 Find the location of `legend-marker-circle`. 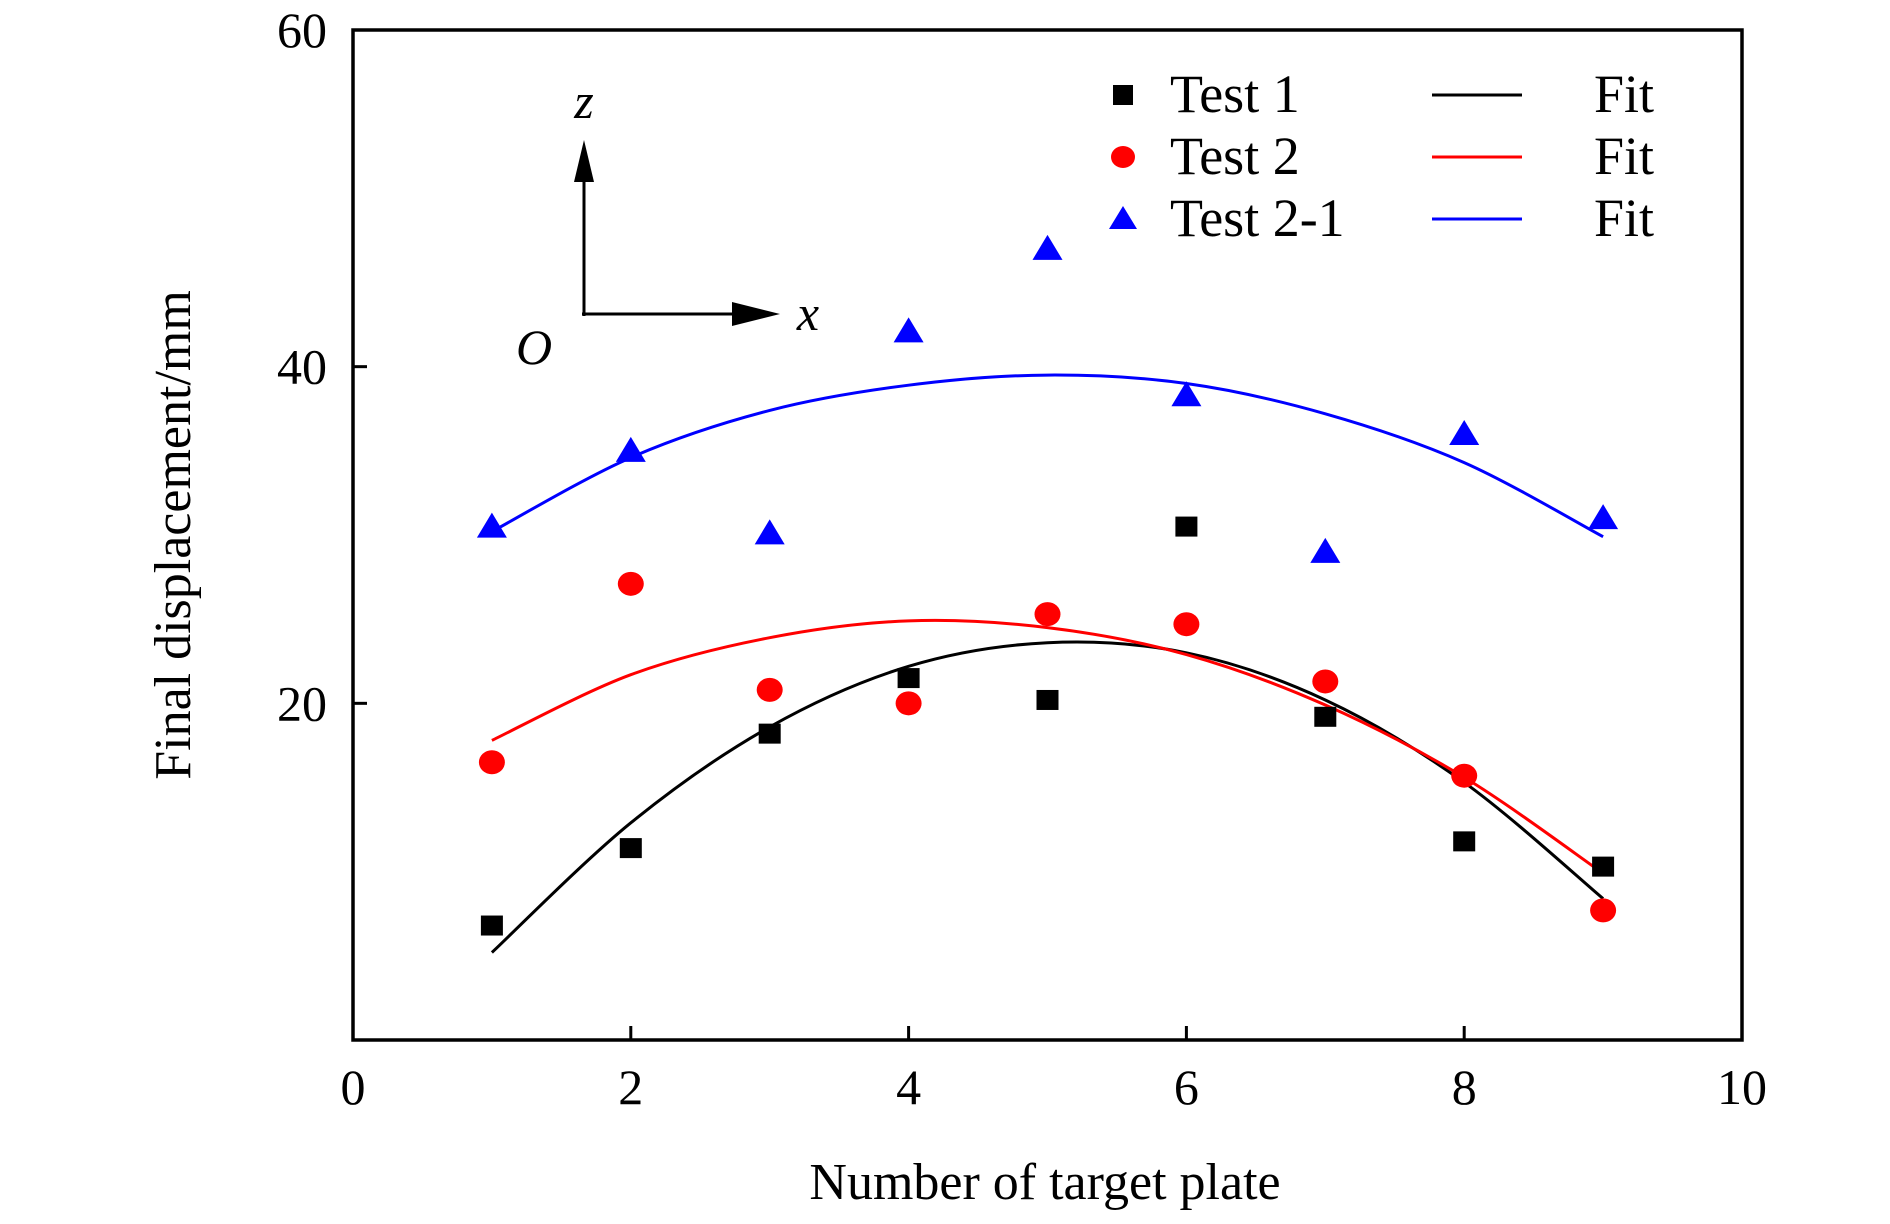

legend-marker-circle is located at coordinates (1123, 157).